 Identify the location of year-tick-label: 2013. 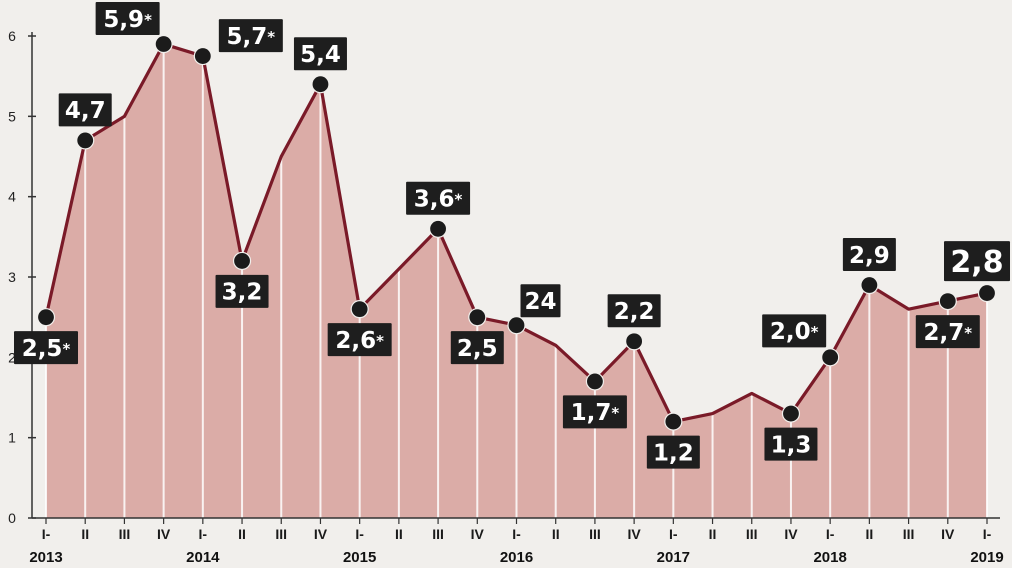
(45, 557).